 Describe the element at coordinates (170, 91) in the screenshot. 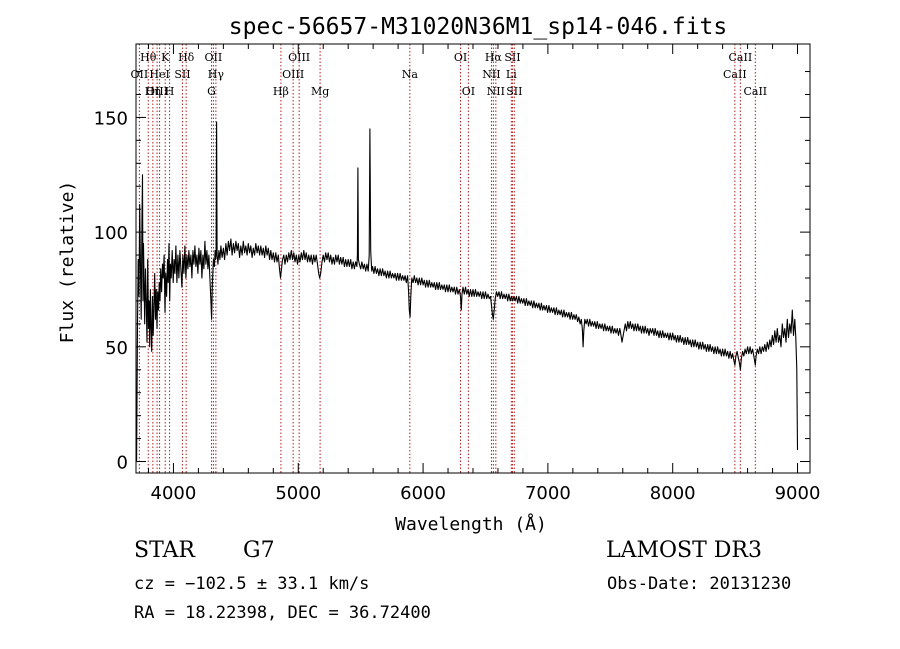

I see `spectral-line-label: H` at that location.